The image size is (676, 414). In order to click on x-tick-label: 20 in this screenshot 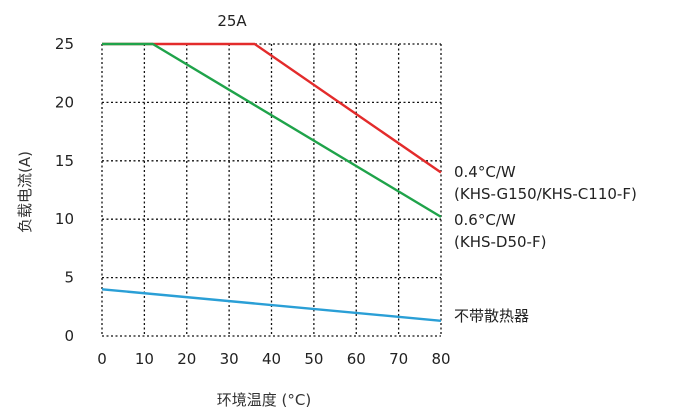, I will do `click(186, 359)`.